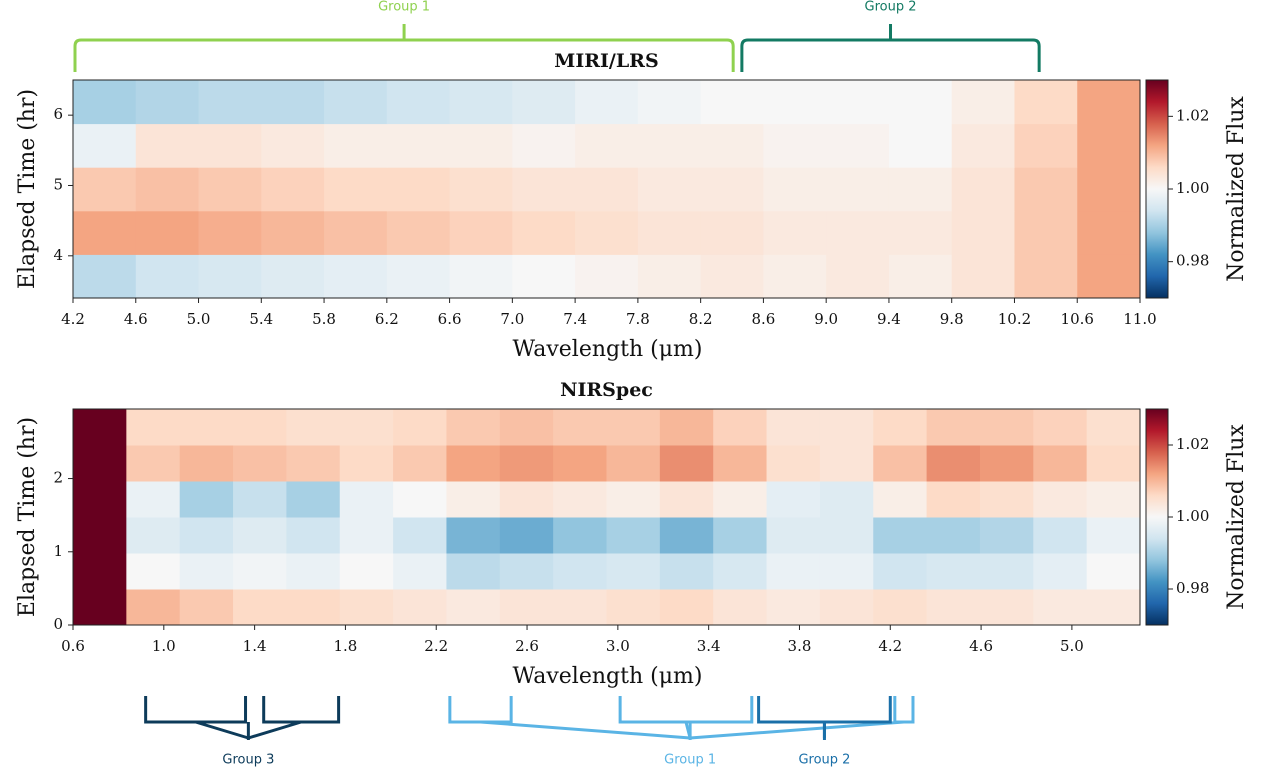 This screenshot has height=770, width=1262. Describe the element at coordinates (1236, 517) in the screenshot. I see `colorbar-label: Normalized Flux` at that location.